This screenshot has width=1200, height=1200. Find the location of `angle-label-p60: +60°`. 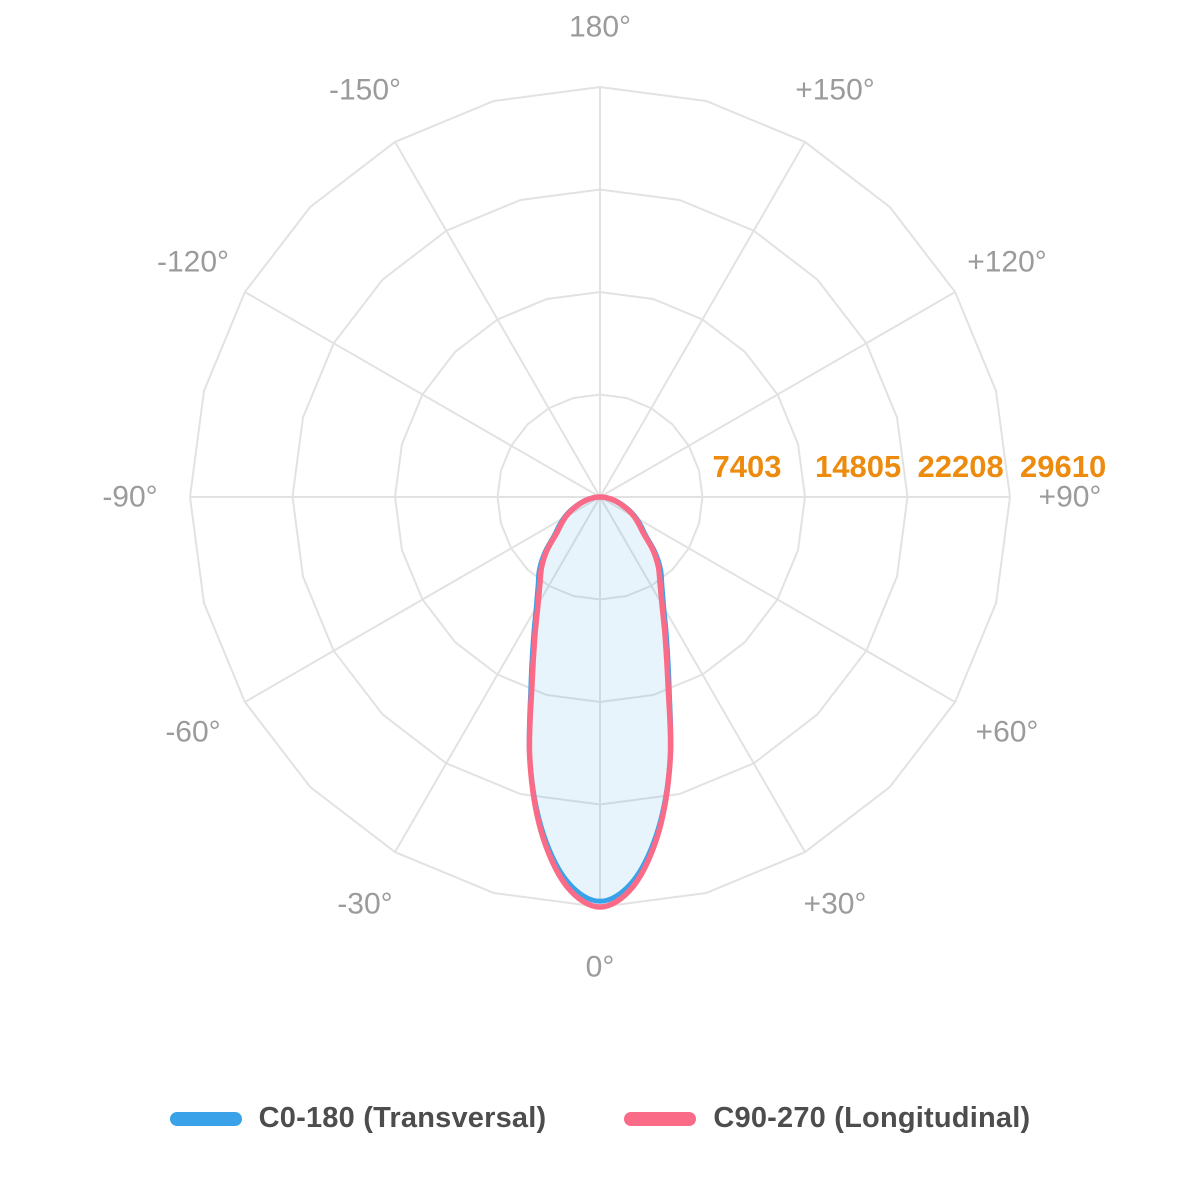

angle-label-p60: +60° is located at coordinates (1007, 732).